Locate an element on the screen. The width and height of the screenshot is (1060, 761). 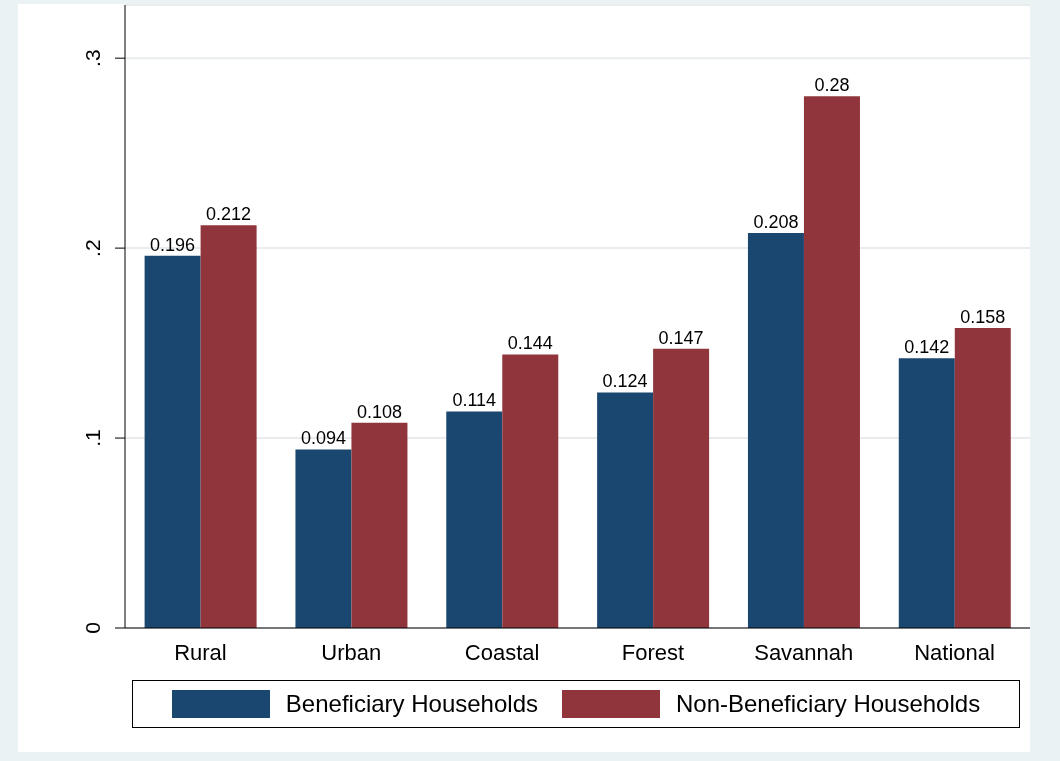
data-label: 0.144 is located at coordinates (530, 343).